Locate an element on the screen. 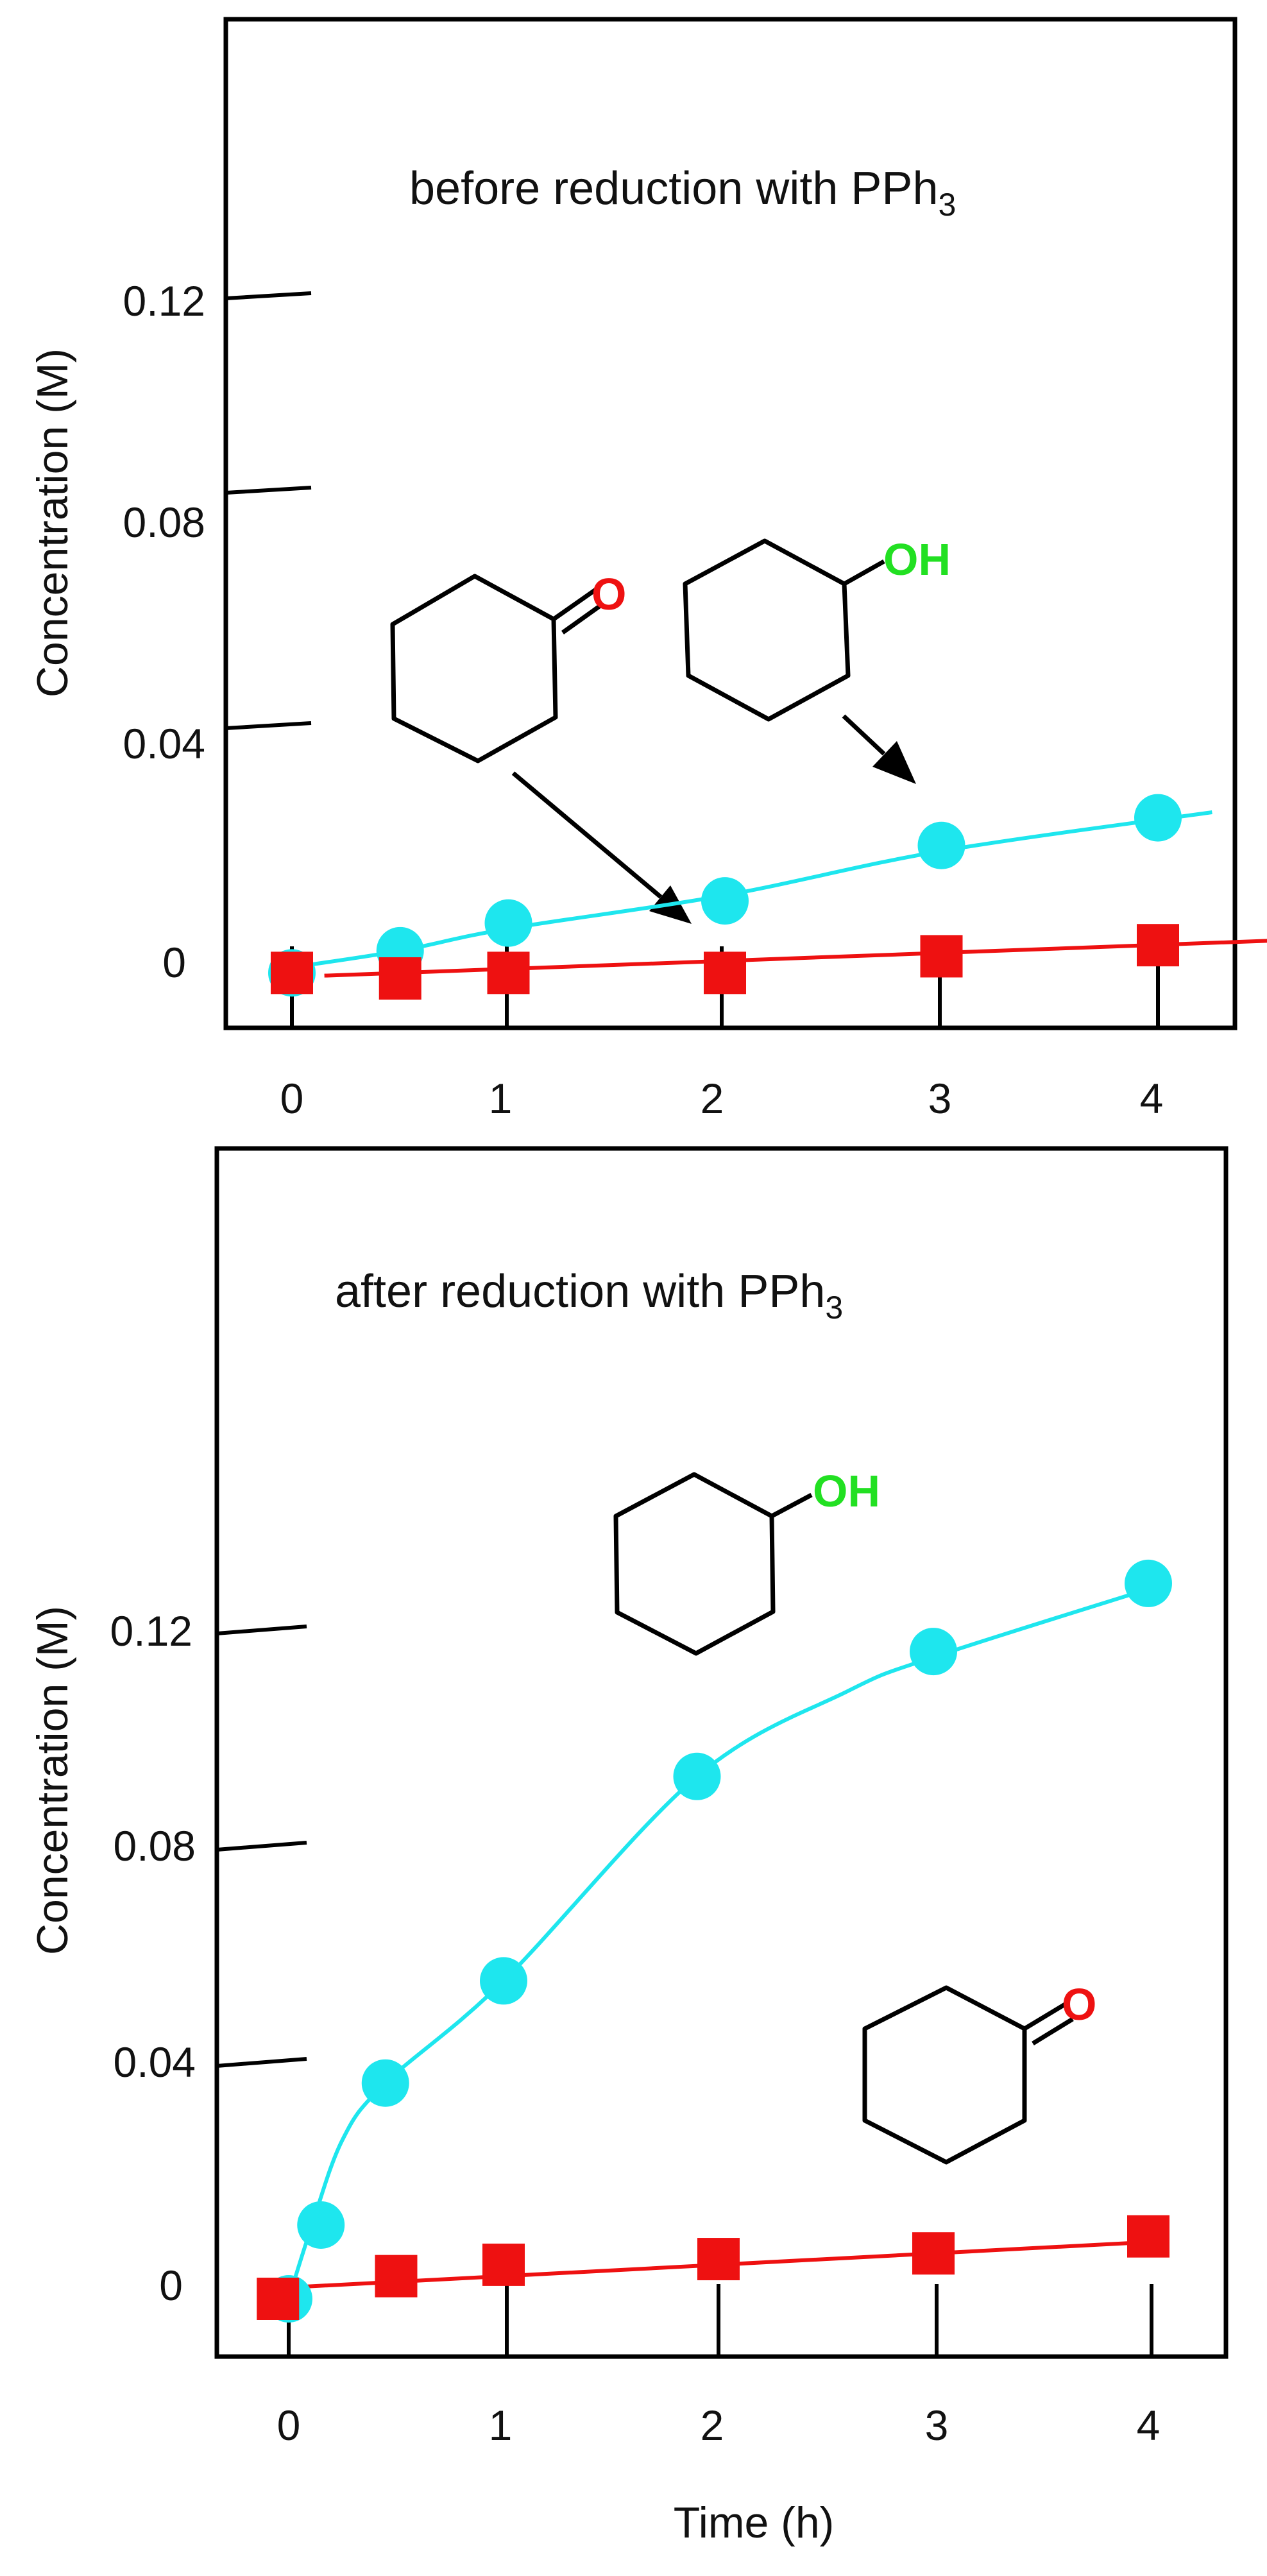  arrow-to-ketone is located at coordinates (601, 847).